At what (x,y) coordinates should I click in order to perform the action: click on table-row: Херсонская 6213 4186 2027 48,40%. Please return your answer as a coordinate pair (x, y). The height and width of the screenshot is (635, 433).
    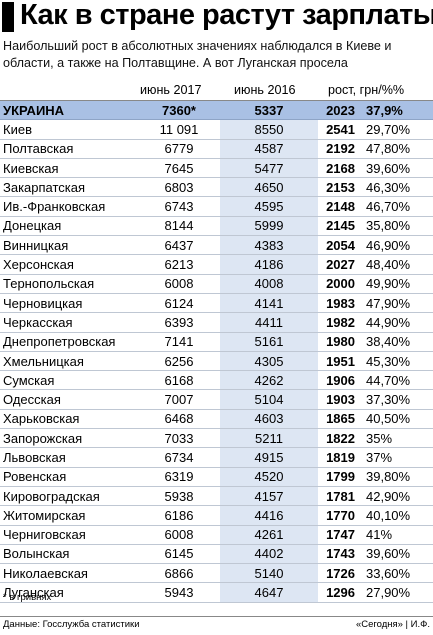
    Looking at the image, I should click on (216, 264).